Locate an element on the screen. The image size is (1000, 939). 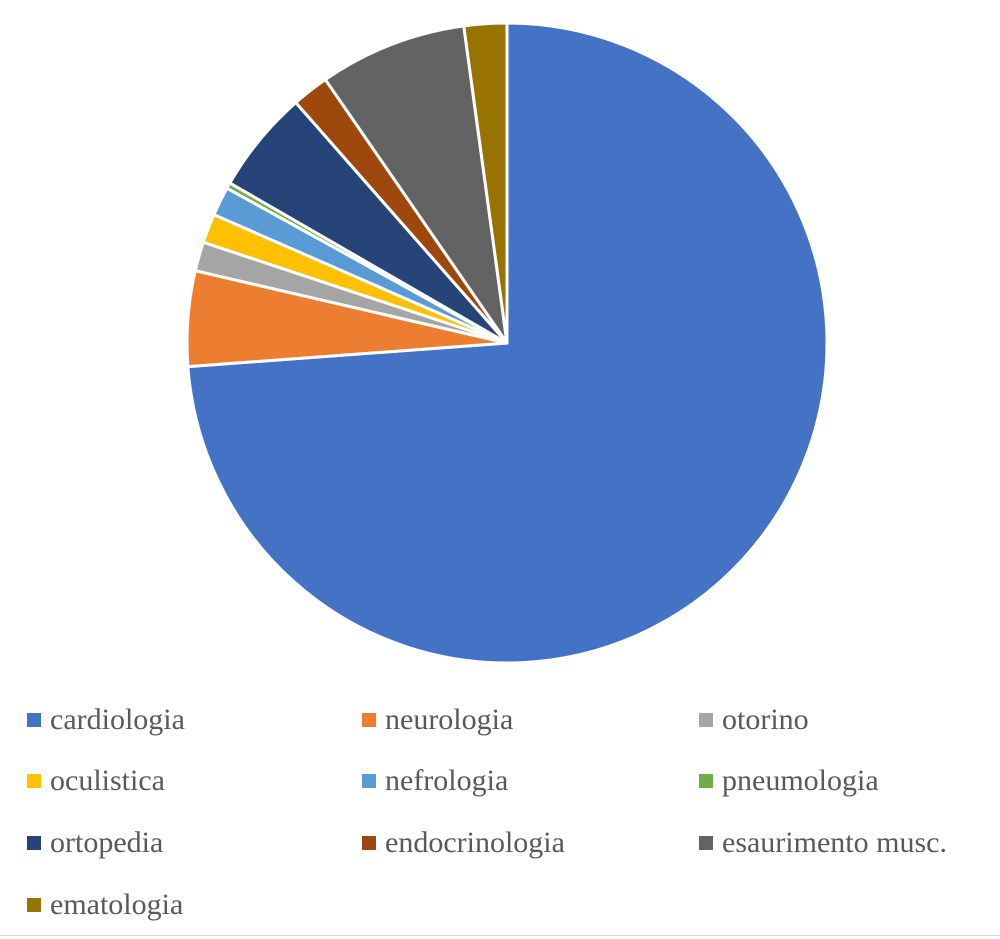
legend-item-endocrinologia: endocrinologia is located at coordinates (463, 843).